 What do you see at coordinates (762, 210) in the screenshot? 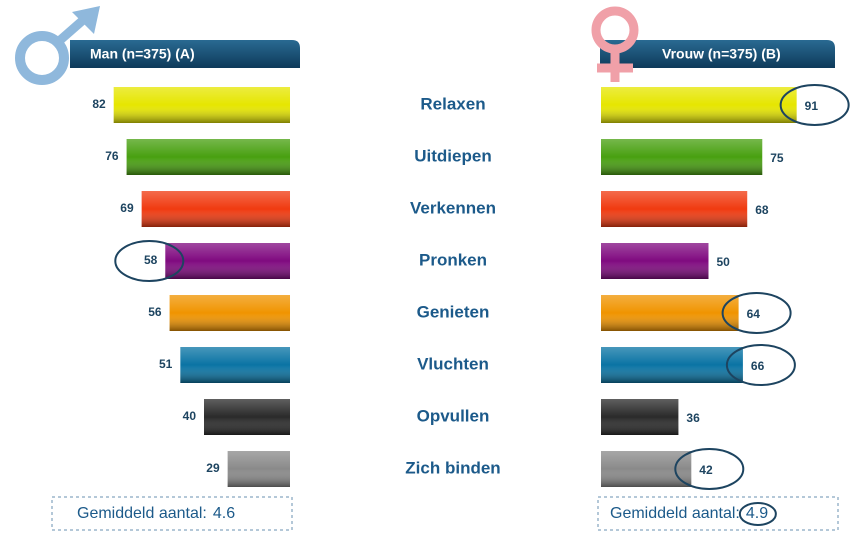
I see `value-label: 68` at bounding box center [762, 210].